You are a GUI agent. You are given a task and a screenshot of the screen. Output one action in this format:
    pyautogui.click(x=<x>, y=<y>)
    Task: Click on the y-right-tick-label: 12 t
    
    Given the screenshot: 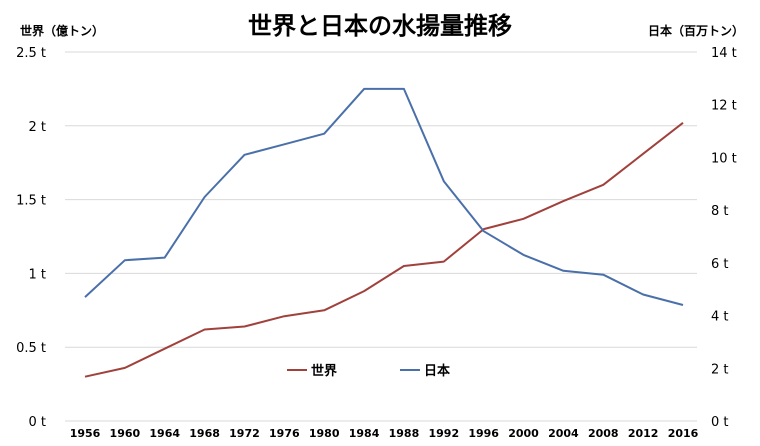 What is the action you would take?
    pyautogui.click(x=724, y=106)
    